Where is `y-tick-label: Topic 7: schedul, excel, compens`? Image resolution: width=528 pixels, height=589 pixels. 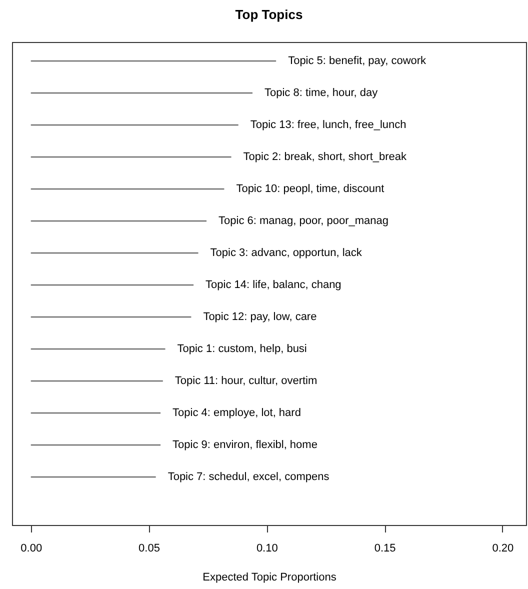
y-tick-label: Topic 7: schedul, excel, compens is located at coordinates (249, 477).